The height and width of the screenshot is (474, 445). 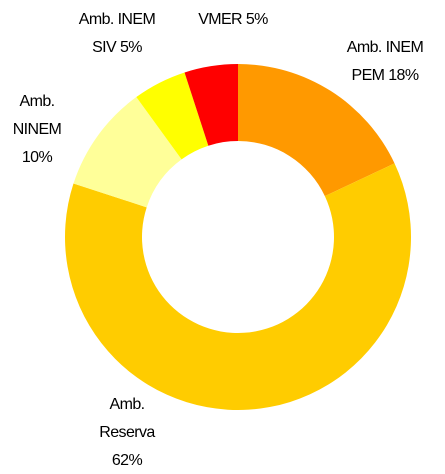 I want to click on slice-label: VMER 5%, so click(x=233, y=20).